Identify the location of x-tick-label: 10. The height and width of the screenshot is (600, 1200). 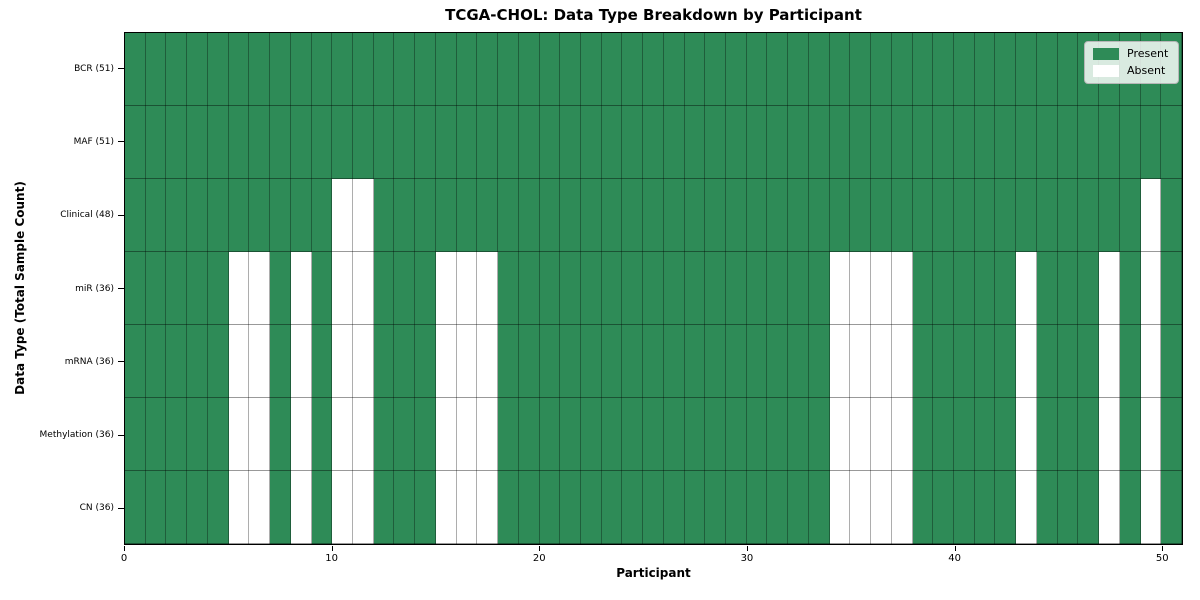
(332, 558).